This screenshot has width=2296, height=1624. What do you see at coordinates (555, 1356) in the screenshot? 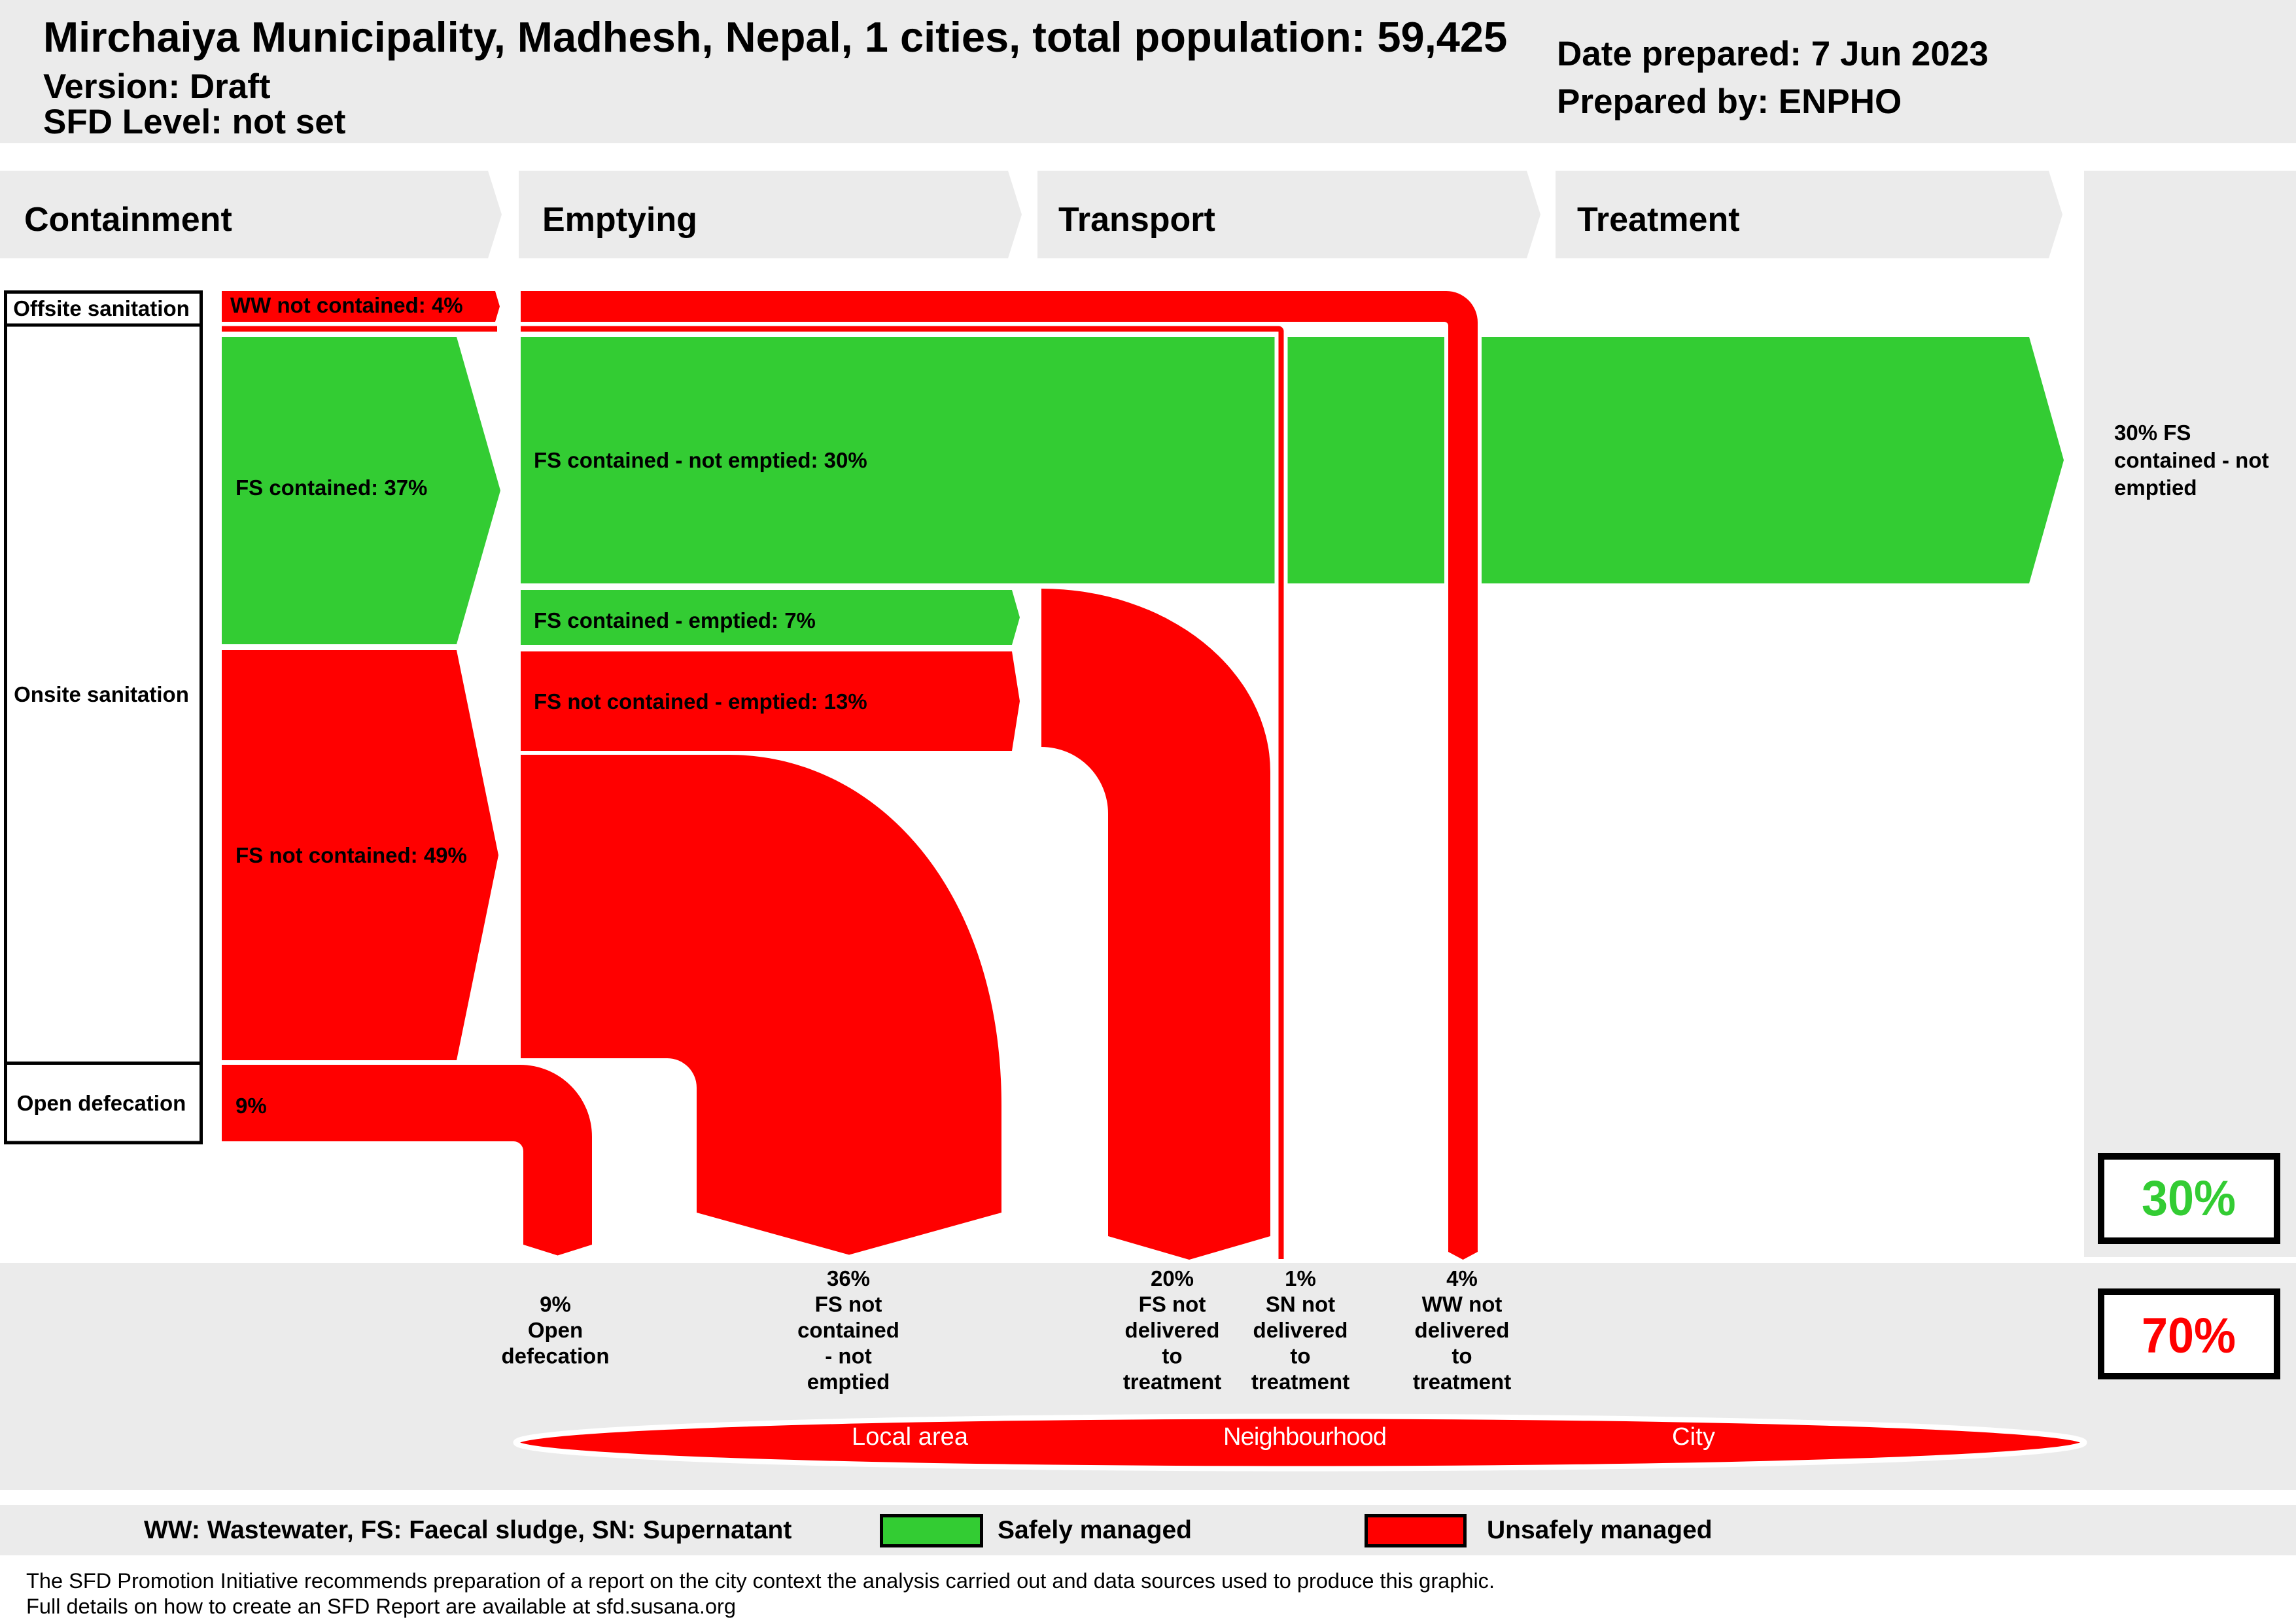
I see `svg-text: defecation` at bounding box center [555, 1356].